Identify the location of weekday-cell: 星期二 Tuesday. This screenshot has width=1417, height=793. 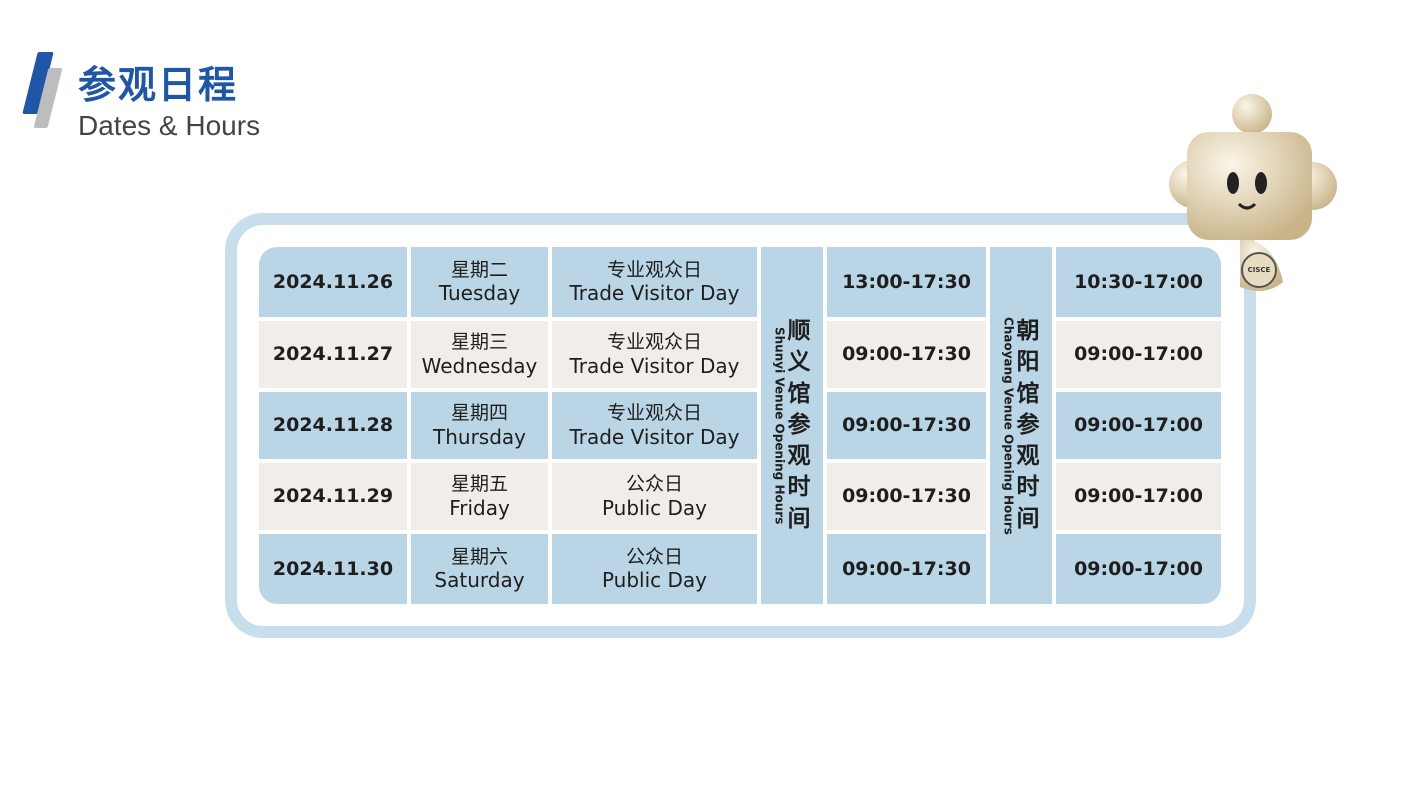
(479, 282).